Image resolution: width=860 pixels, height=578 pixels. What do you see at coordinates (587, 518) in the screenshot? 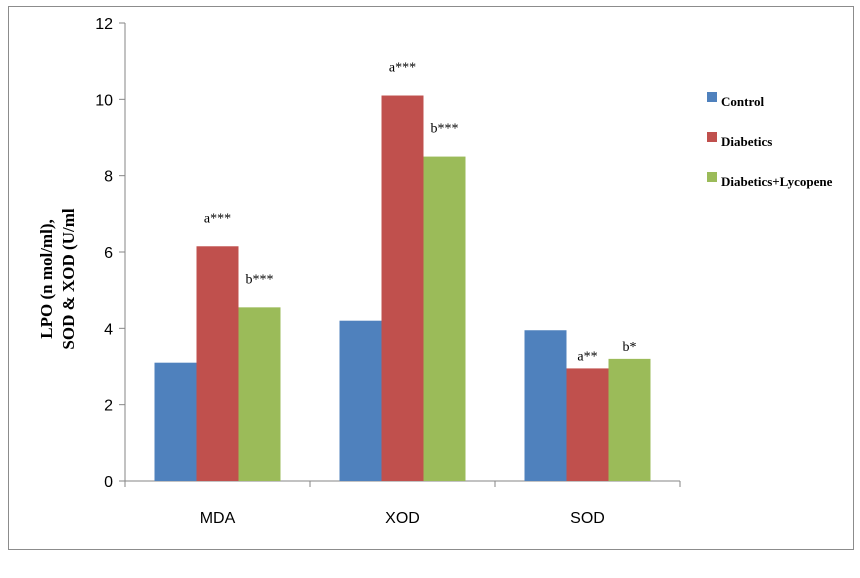
I see `x-tick-label: SOD` at bounding box center [587, 518].